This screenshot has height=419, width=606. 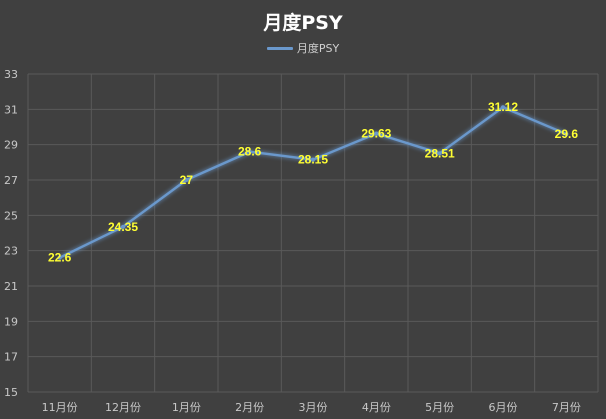 What do you see at coordinates (11, 180) in the screenshot?
I see `y-tick-label: 27` at bounding box center [11, 180].